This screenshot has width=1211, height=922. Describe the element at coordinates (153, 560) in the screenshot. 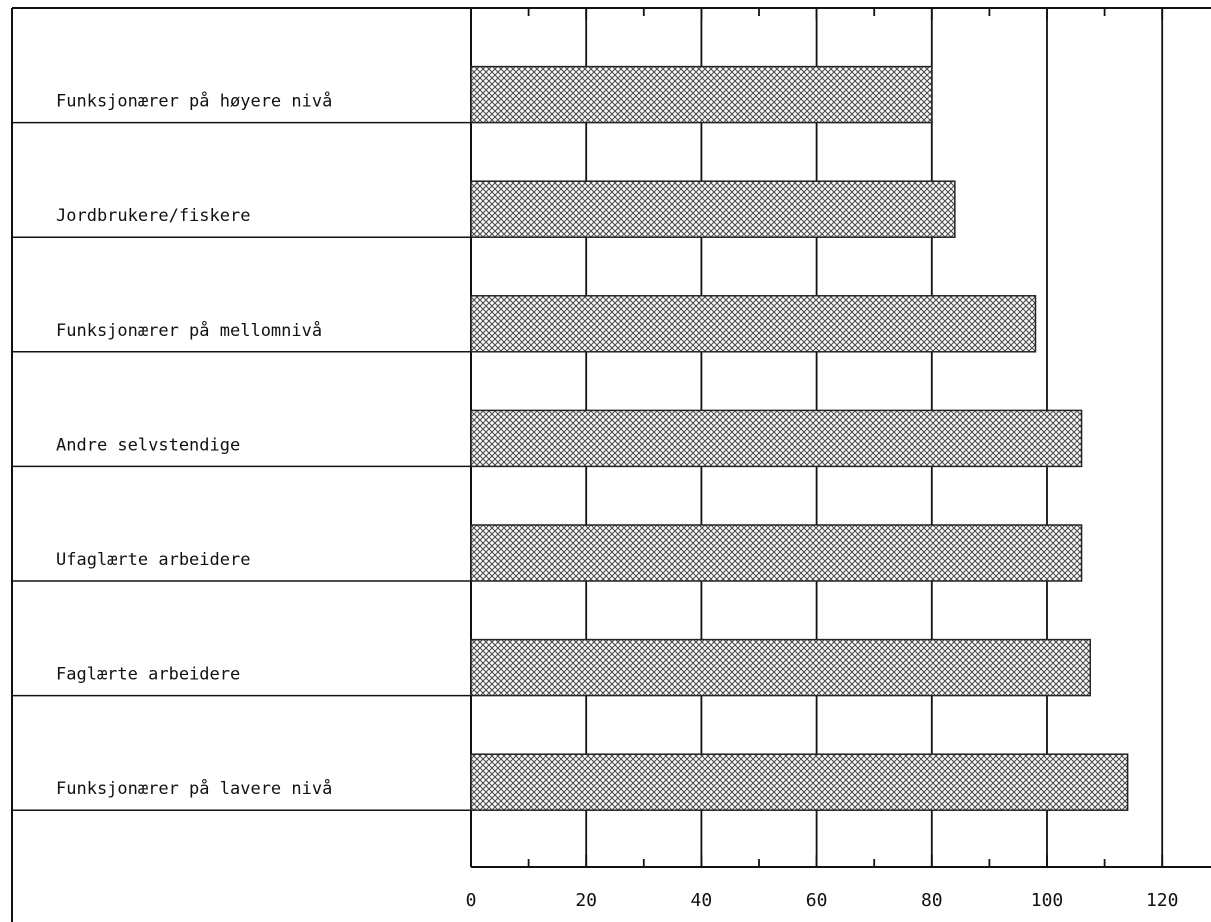

I see `category-label: Ufaglærte arbeidere` at that location.